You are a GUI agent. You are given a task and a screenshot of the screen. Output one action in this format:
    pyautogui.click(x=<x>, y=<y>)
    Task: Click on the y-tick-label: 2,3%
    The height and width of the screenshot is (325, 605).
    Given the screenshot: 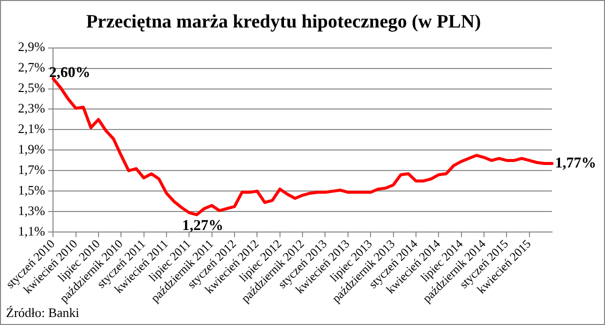 What is the action you would take?
    pyautogui.click(x=32, y=108)
    